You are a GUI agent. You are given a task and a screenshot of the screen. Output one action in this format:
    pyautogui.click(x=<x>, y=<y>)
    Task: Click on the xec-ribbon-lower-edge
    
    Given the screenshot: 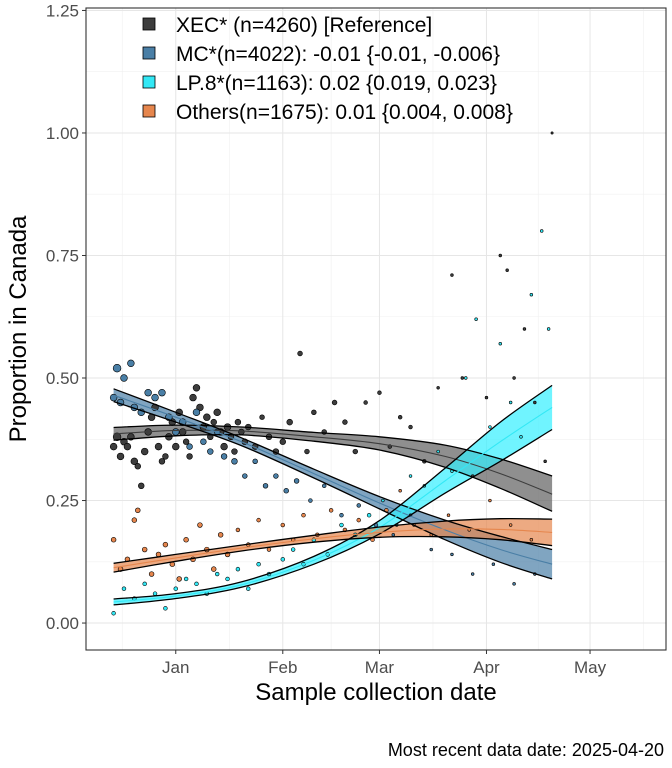 What is the action you would take?
    pyautogui.click(x=333, y=472)
    